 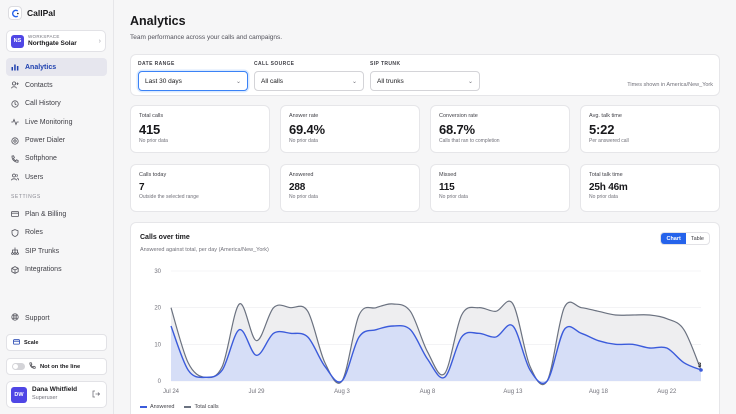 I want to click on y-tick-label: 30, so click(x=157, y=272).